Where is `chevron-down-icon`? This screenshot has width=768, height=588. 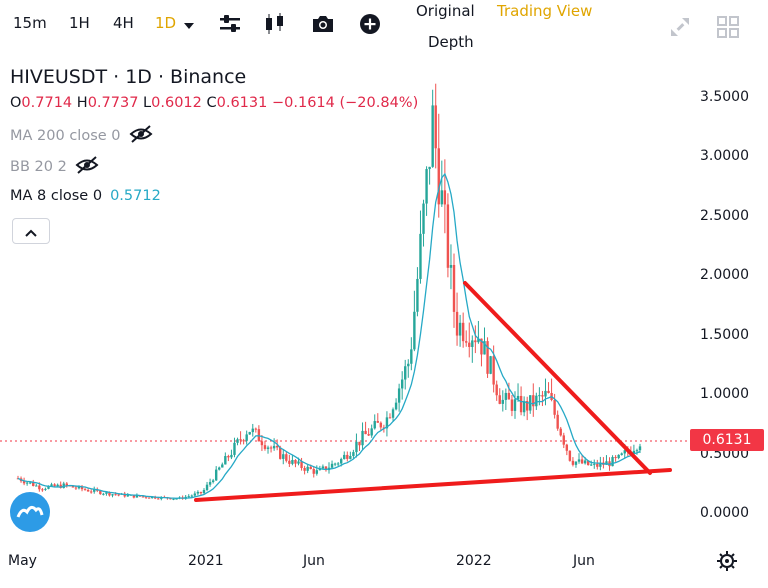
chevron-down-icon is located at coordinates (189, 26).